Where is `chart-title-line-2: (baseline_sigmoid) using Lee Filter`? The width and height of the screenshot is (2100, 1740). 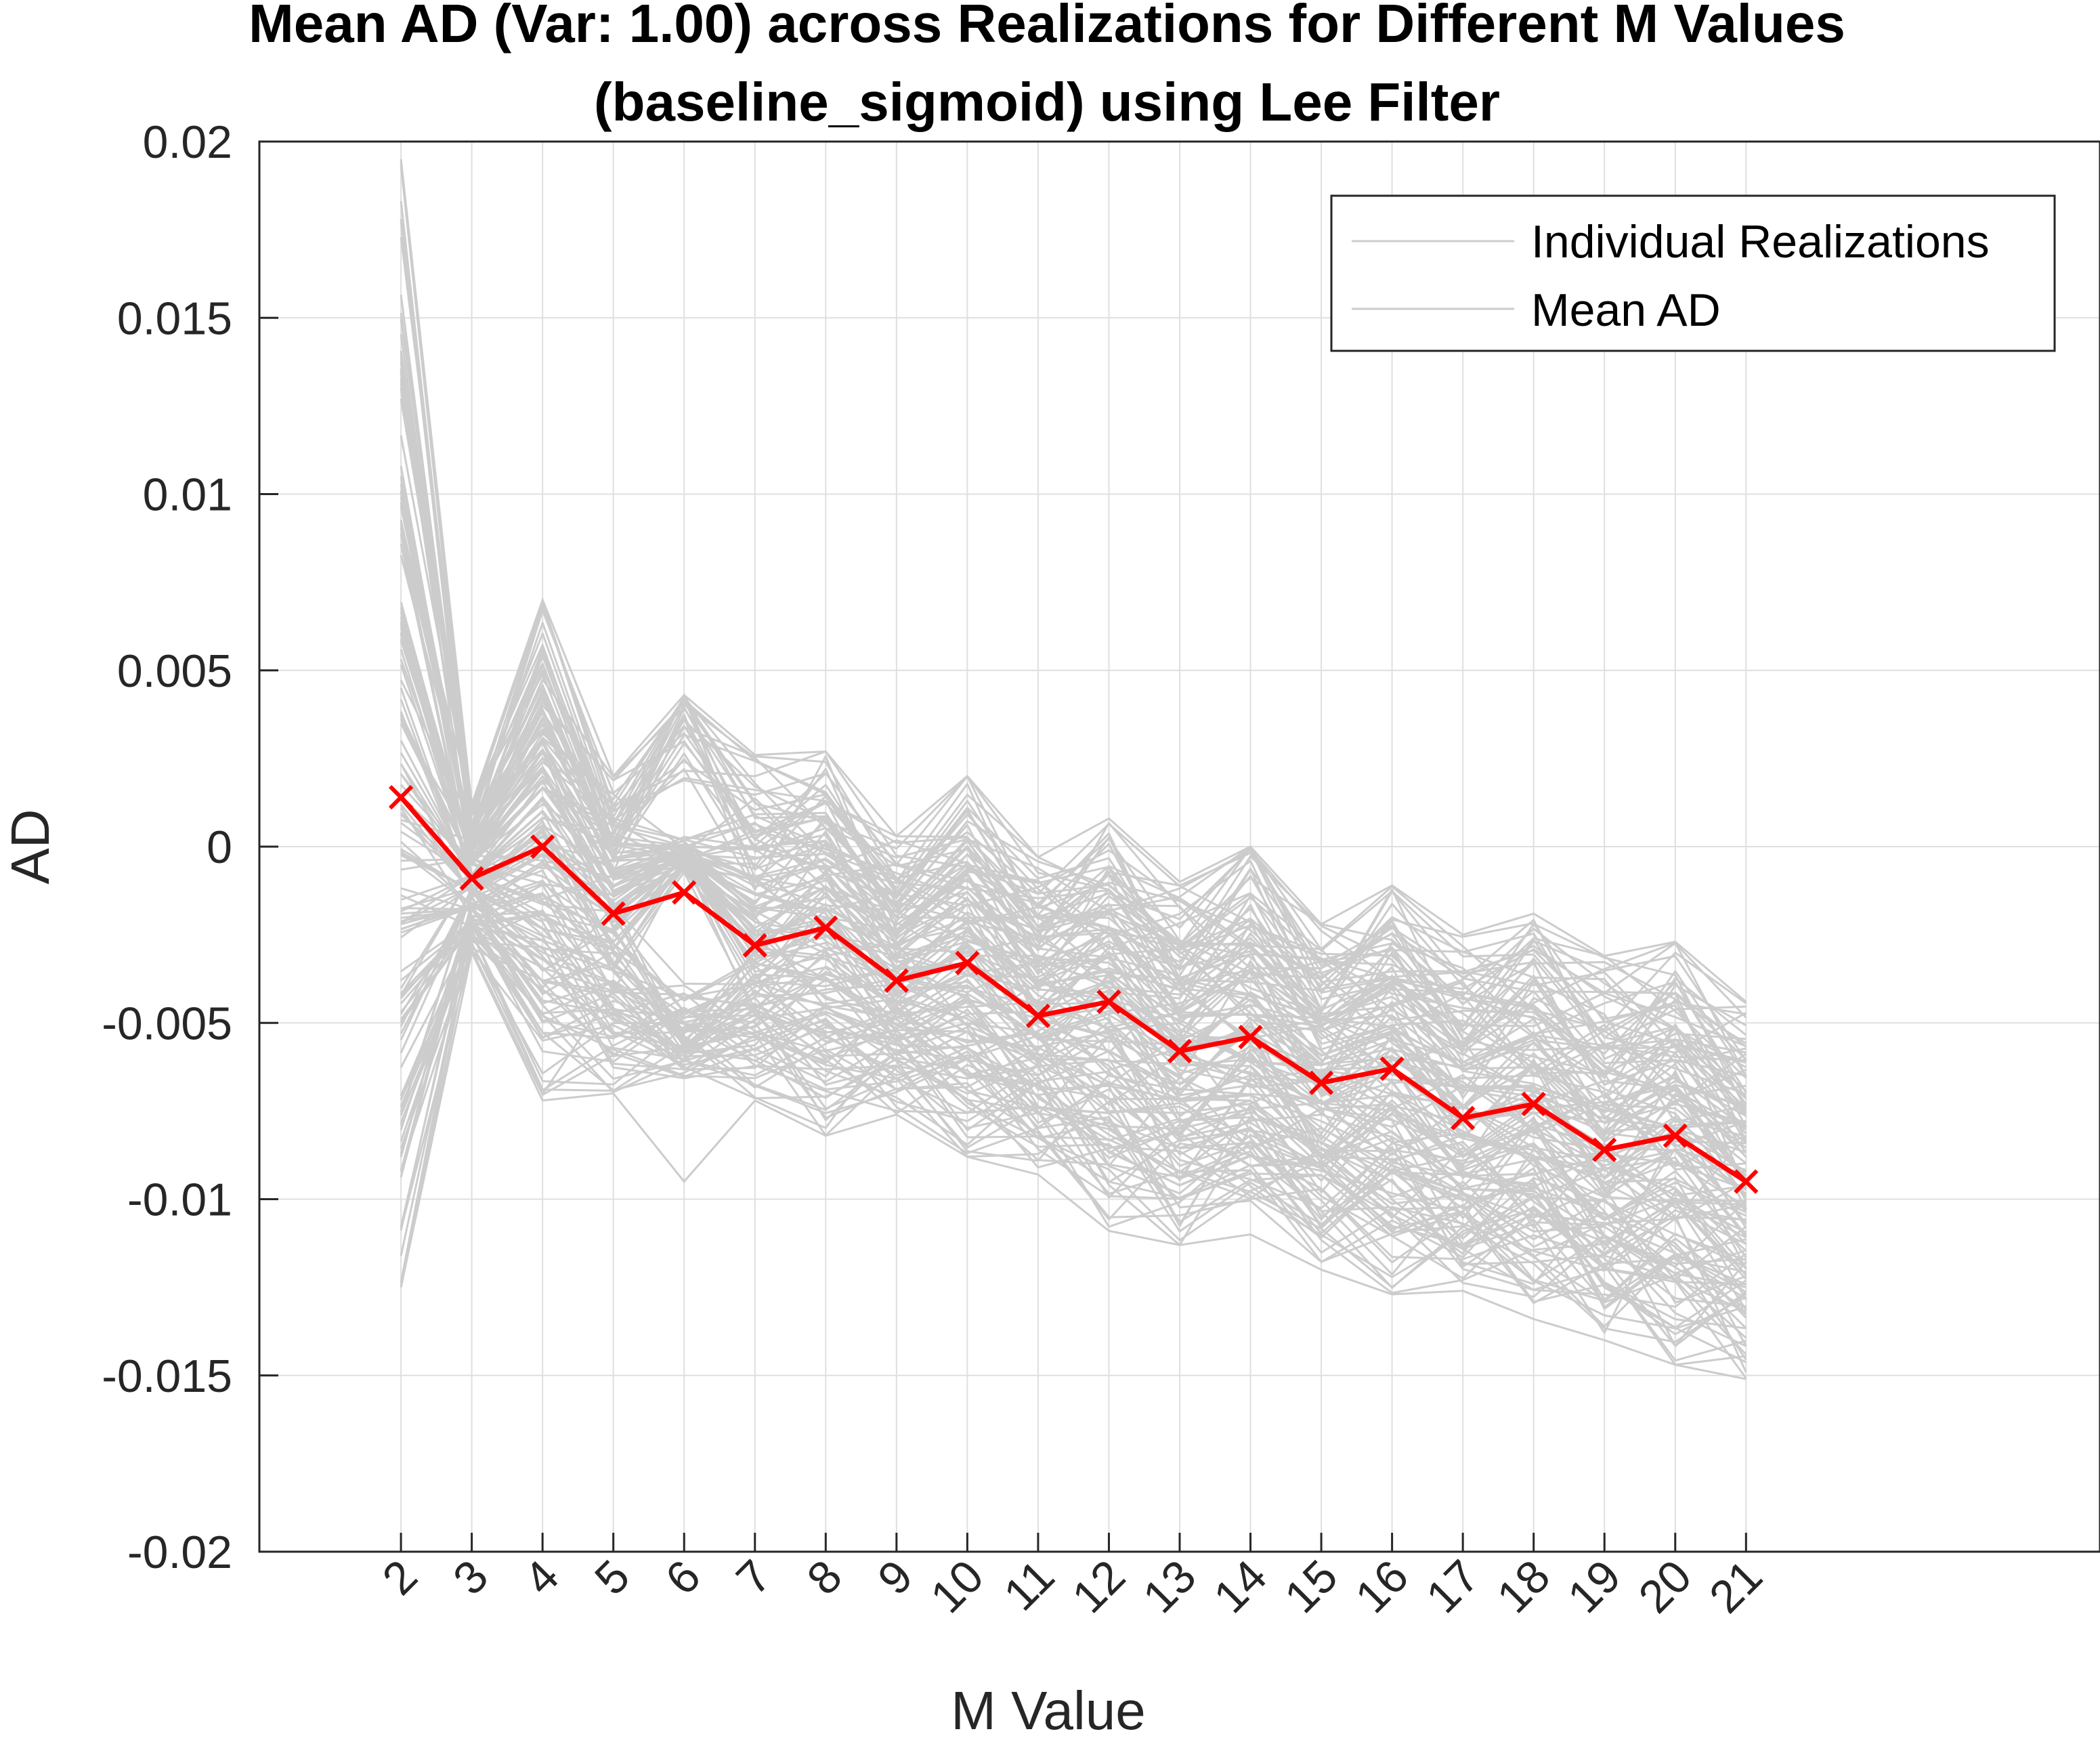
chart-title-line-2: (baseline_sigmoid) using Lee Filter is located at coordinates (1047, 102).